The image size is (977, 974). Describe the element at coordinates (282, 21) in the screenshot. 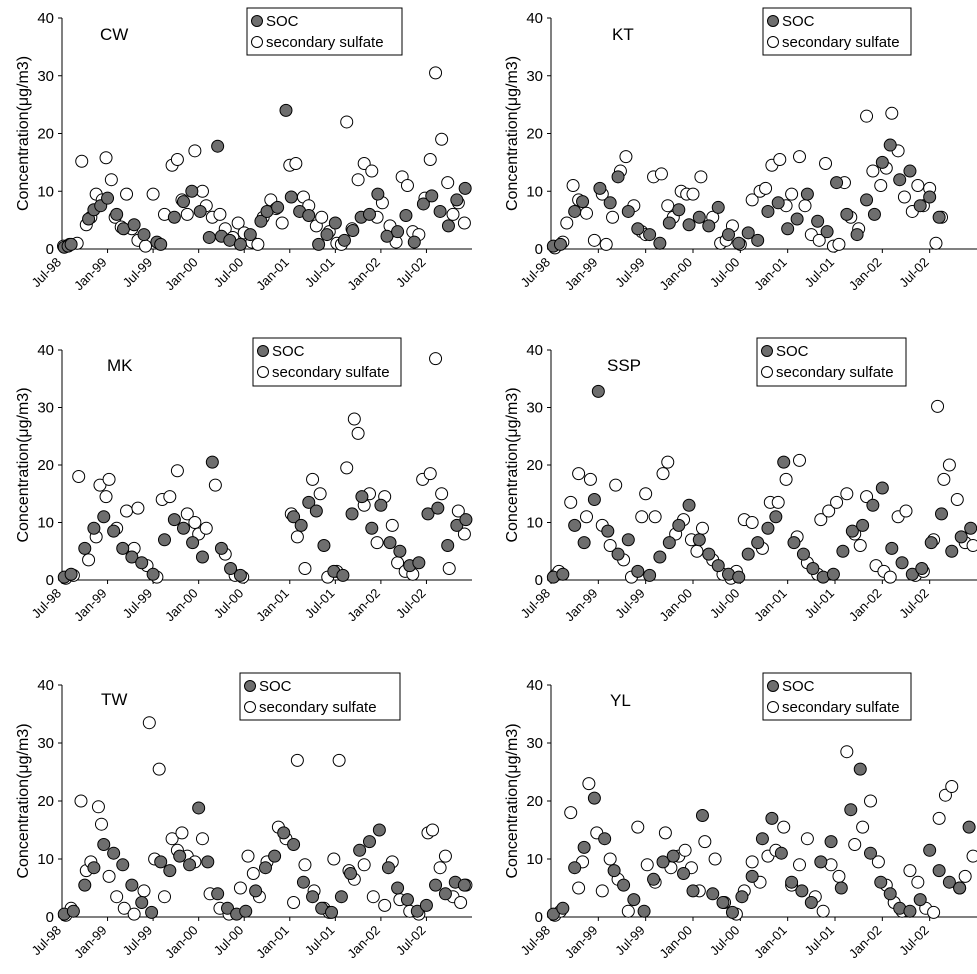

I see `legend-soc-label: SOC` at that location.